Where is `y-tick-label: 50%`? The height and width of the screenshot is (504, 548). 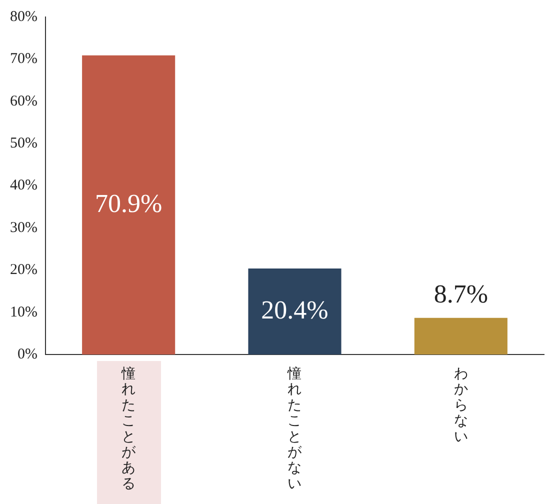 y-tick-label: 50% is located at coordinates (24, 144).